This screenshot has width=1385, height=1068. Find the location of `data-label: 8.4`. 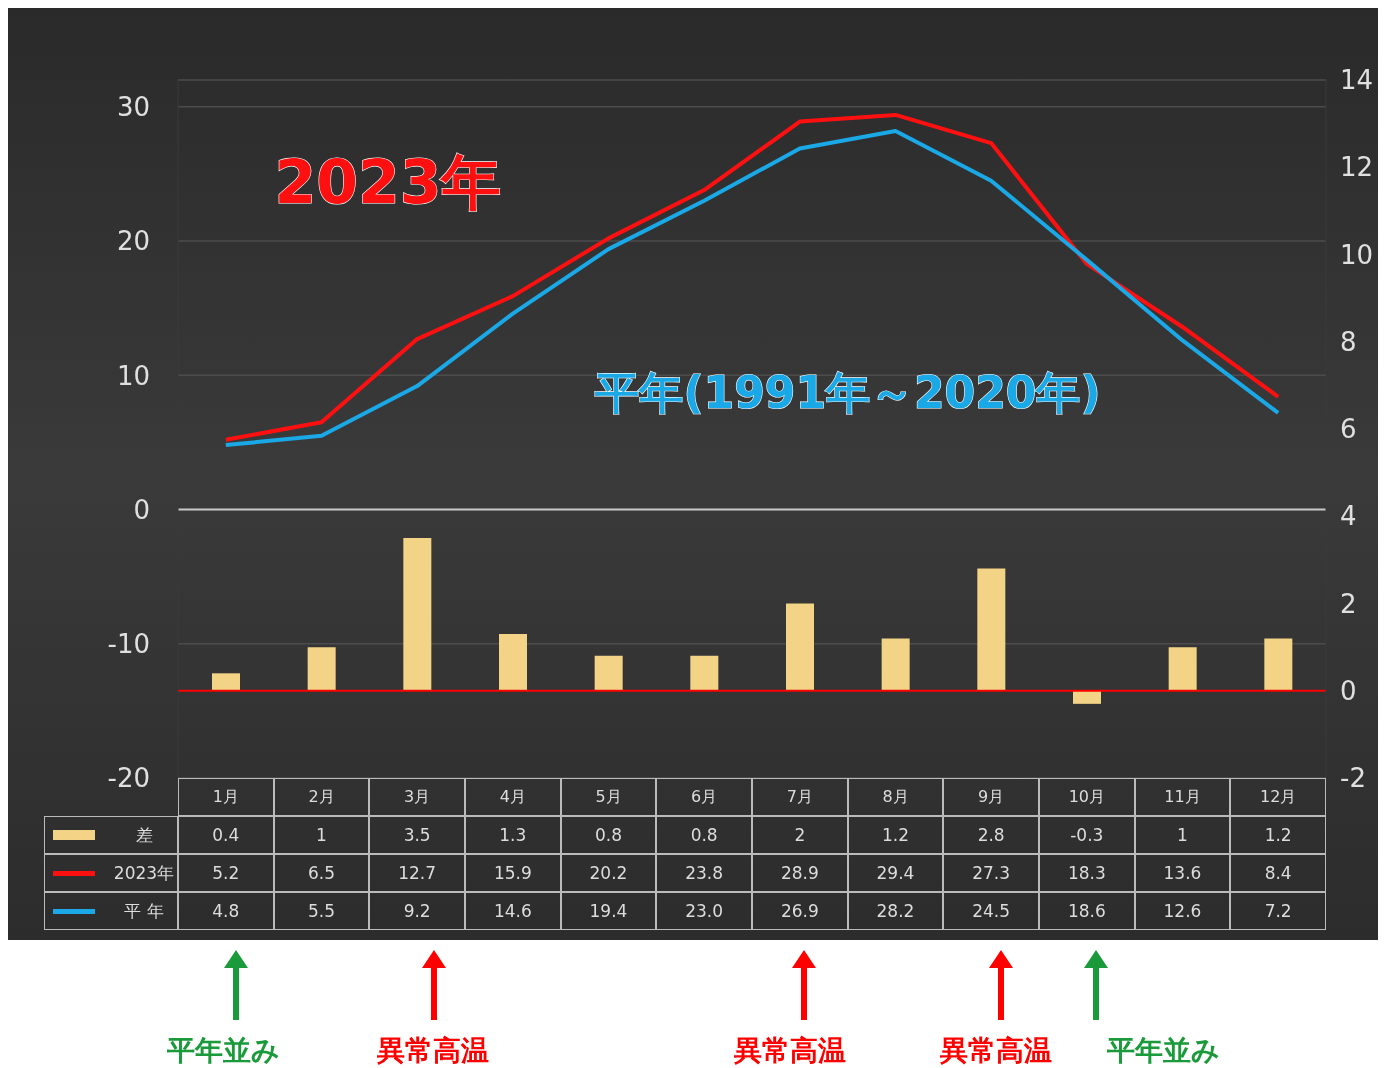

data-label: 8.4 is located at coordinates (1278, 873).